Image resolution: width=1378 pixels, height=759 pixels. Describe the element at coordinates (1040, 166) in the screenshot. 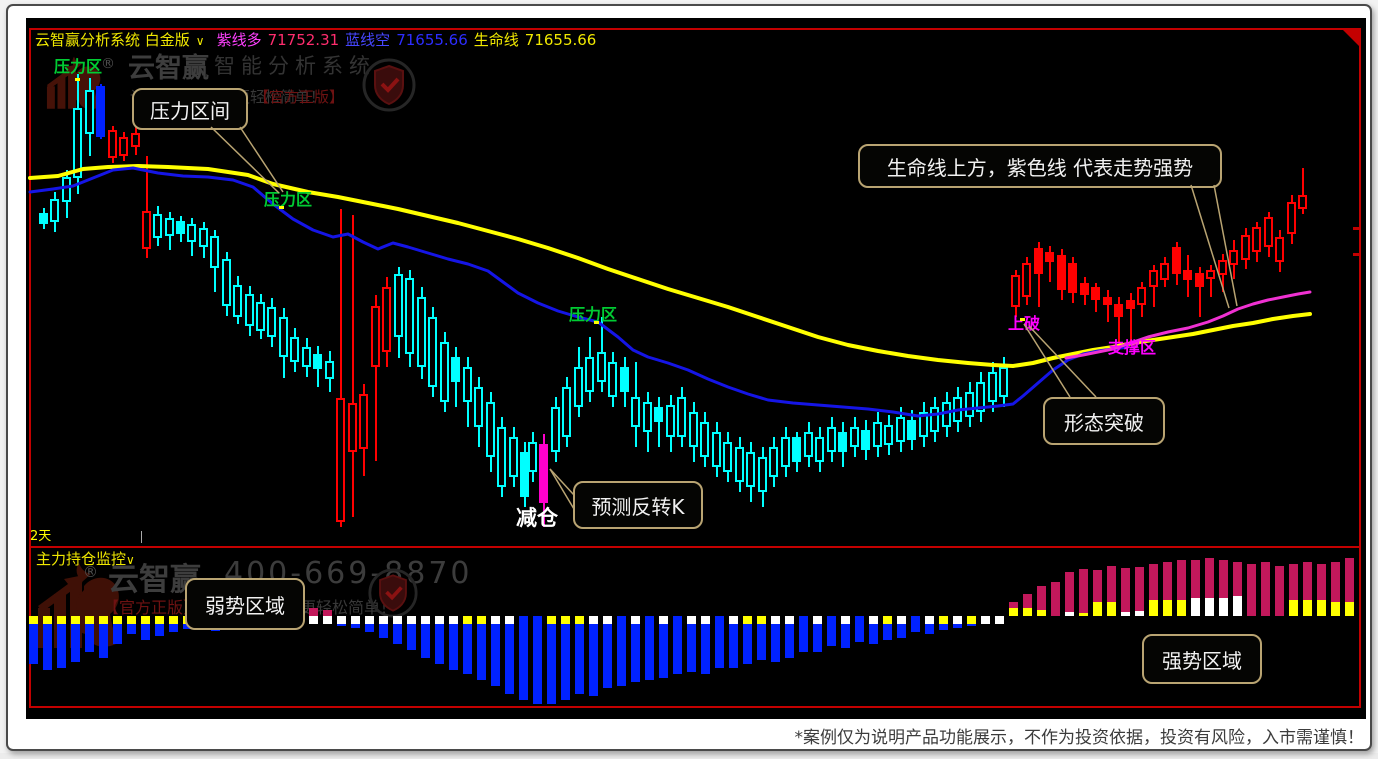

I see `callout-box: 生命线上方，紫色线 代表走势强势` at that location.